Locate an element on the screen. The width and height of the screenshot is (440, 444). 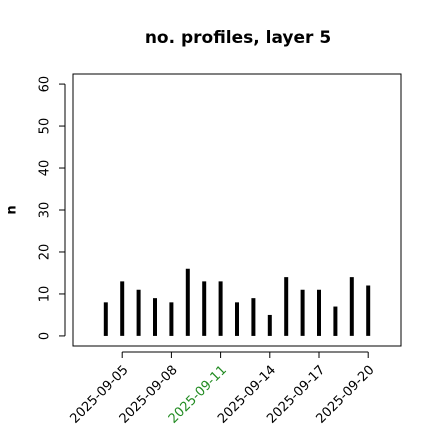
y-tick-label: 0 is located at coordinates (45, 336).